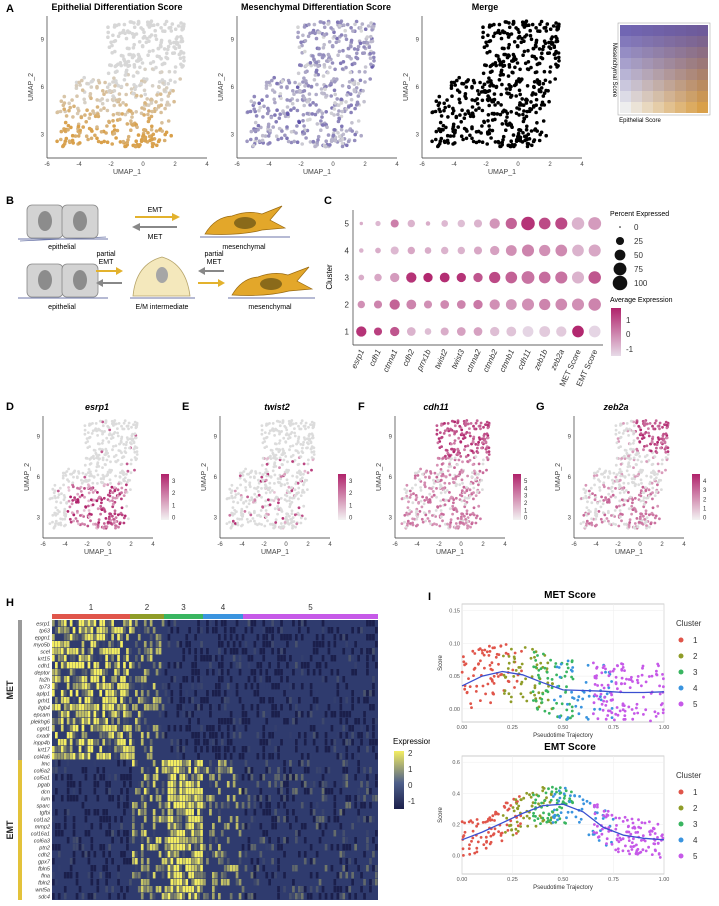 Image resolution: width=719 pixels, height=906 pixels. I want to click on legend-cell, so click(636, 63).